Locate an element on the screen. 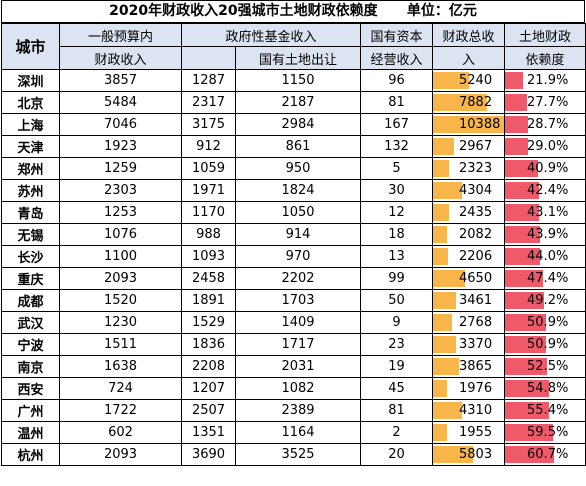 This screenshot has width=586, height=486. total-value: 5240 is located at coordinates (476, 80).